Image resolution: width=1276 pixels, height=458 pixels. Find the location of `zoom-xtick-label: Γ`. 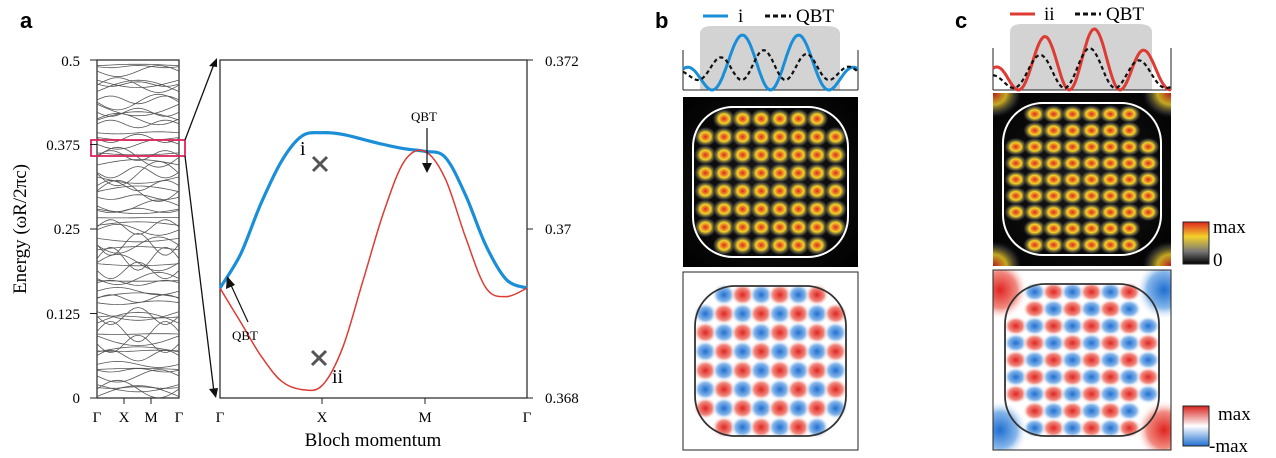

zoom-xtick-label: Γ is located at coordinates (220, 418).